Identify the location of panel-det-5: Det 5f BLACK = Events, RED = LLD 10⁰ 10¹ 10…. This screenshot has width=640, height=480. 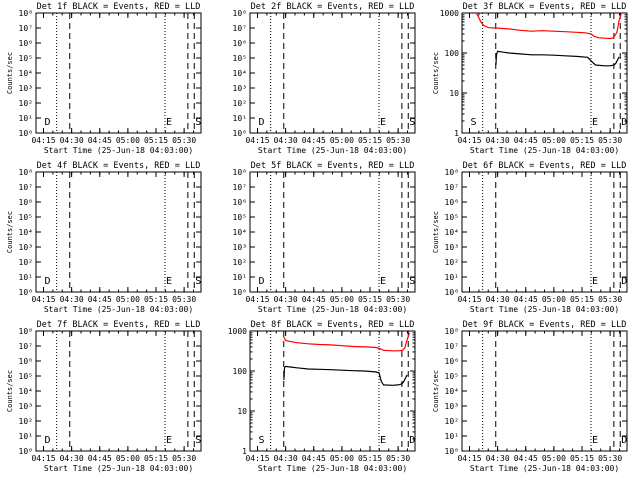
(324, 237).